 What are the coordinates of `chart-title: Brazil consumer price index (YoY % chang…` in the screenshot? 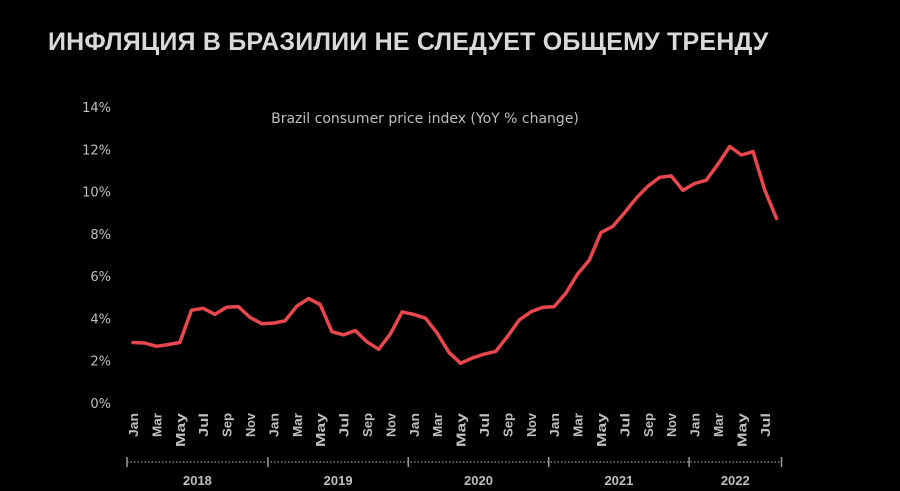 It's located at (425, 119).